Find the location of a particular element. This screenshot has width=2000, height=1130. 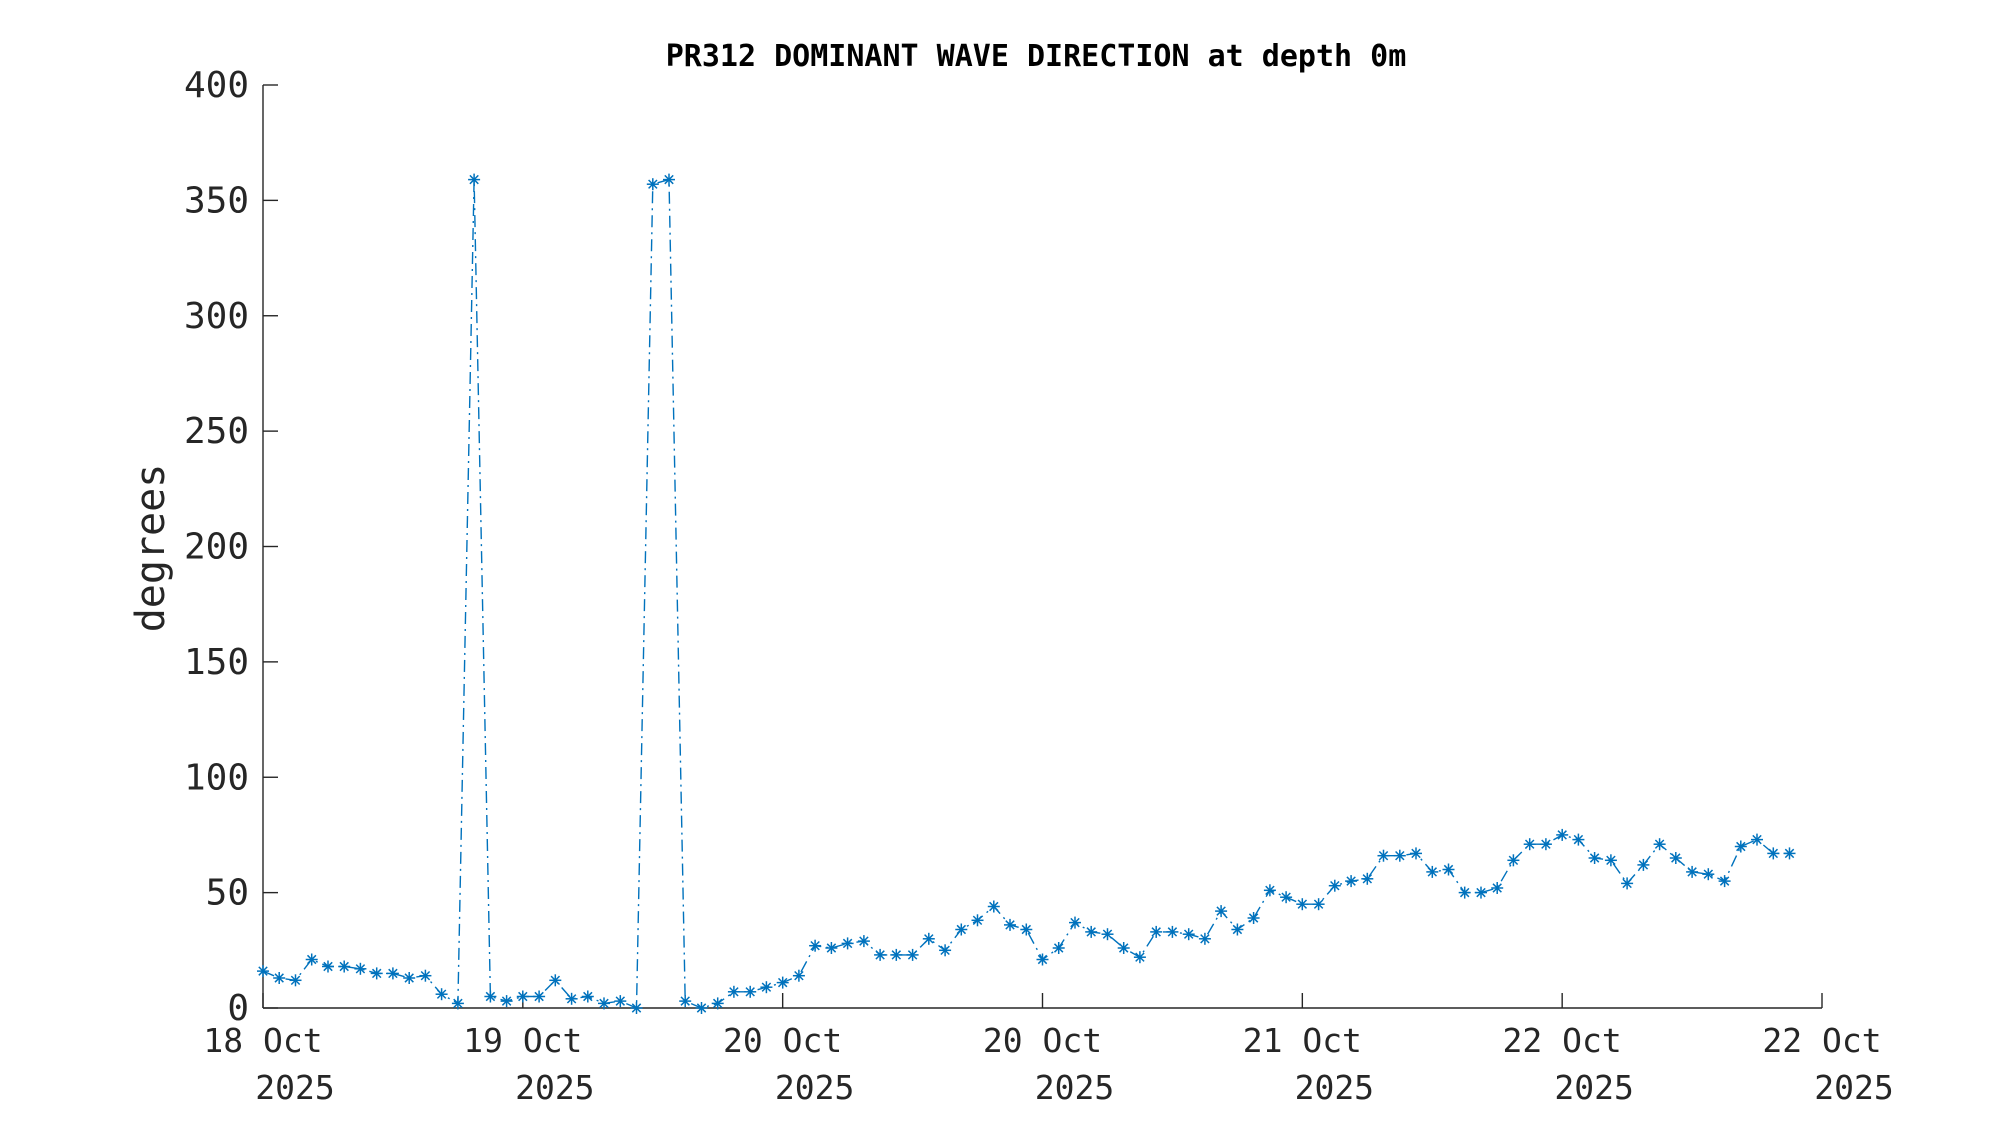

y-ticks: 0 50 100 150 200 250 300 350 400 is located at coordinates (231, 547).